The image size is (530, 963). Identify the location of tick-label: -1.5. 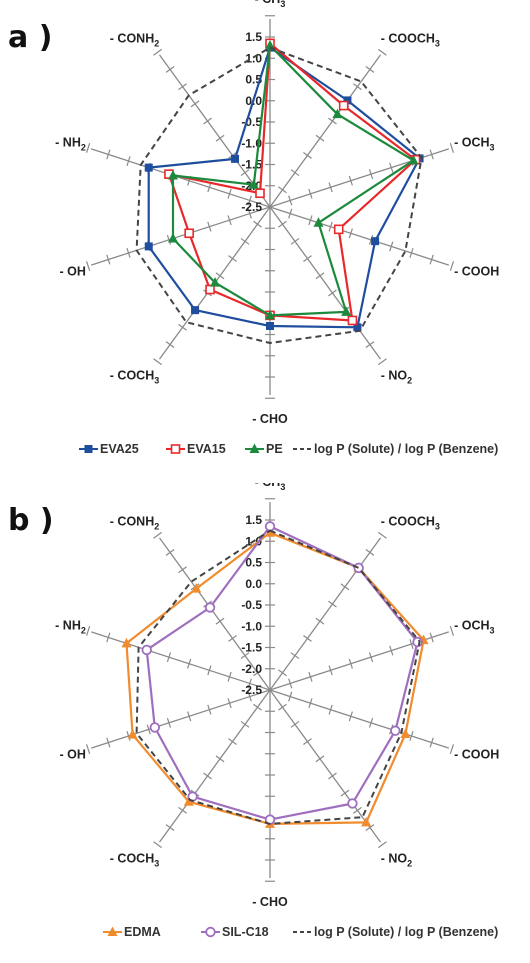
(251, 165).